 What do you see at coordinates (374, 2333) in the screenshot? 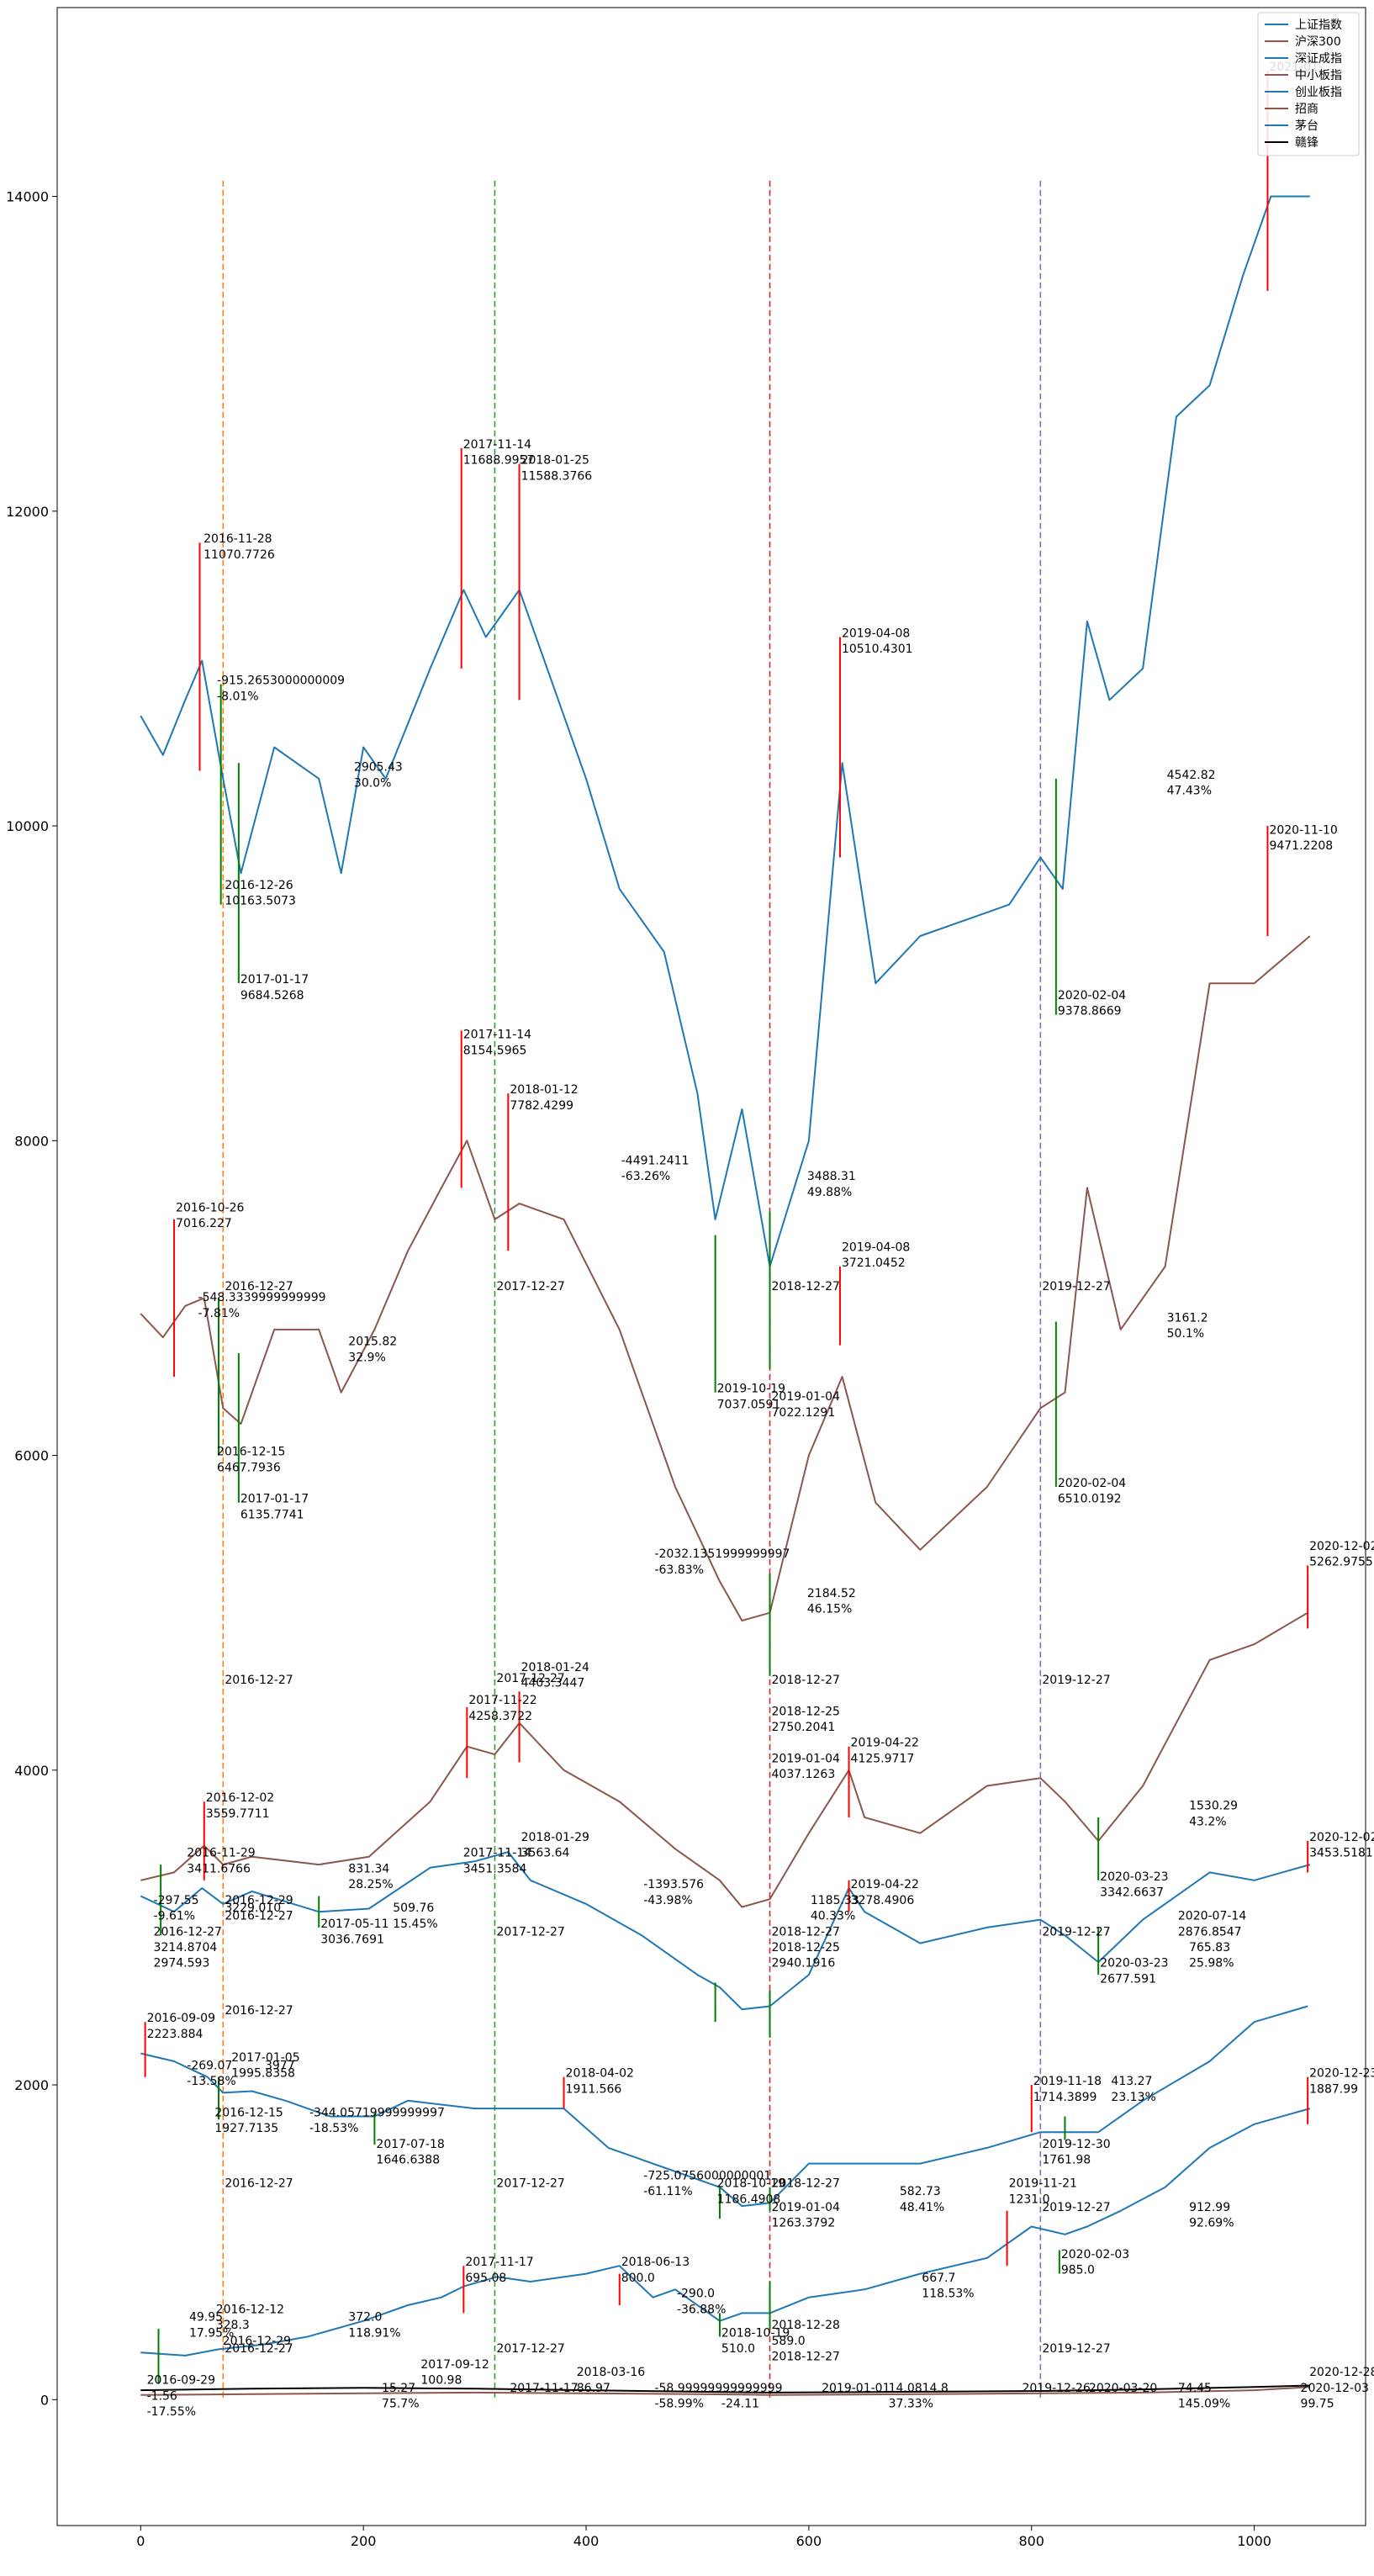
I see `annotation-label-184: 118.91%` at bounding box center [374, 2333].